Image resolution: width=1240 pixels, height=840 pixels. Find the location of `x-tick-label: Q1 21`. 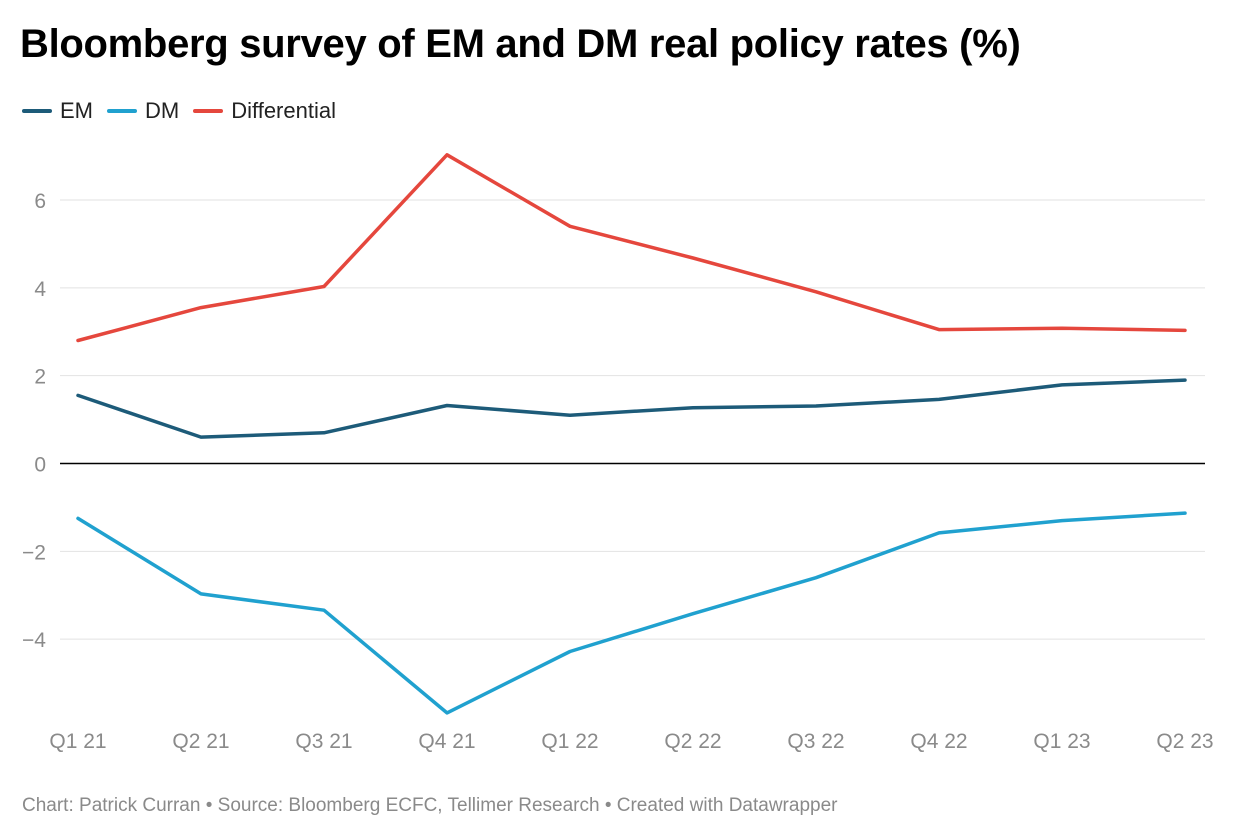

x-tick-label: Q1 21 is located at coordinates (77, 741).